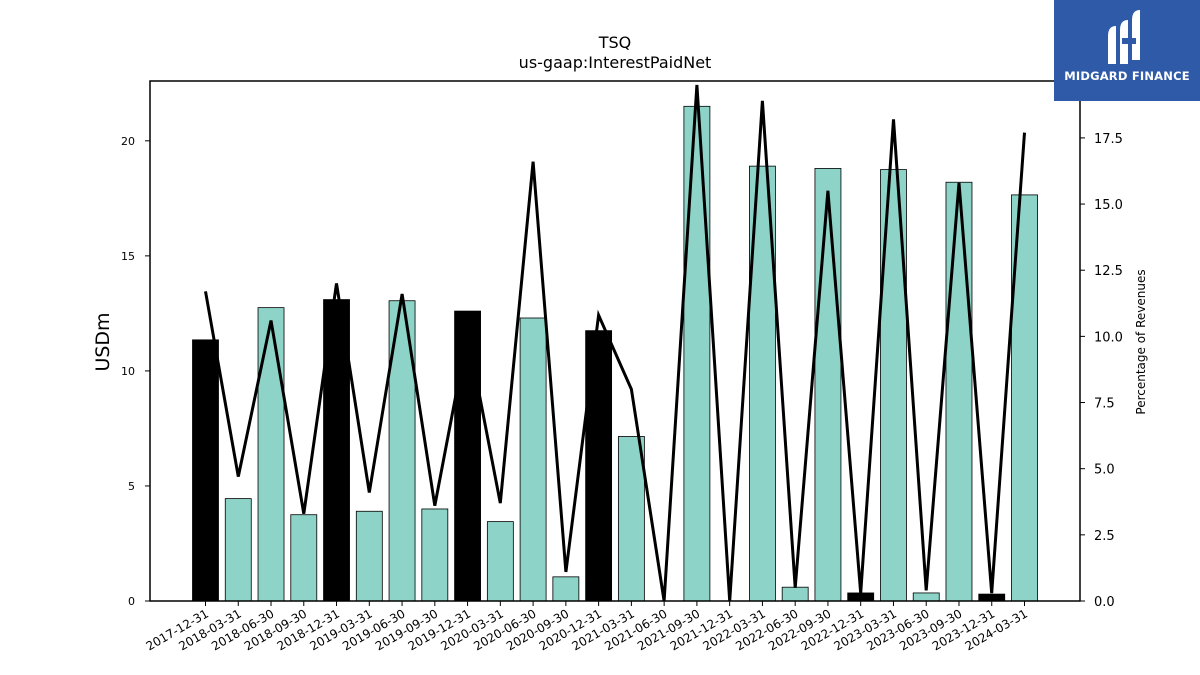  Describe the element at coordinates (1104, 404) in the screenshot. I see `y2-tick-label: 7.5` at that location.